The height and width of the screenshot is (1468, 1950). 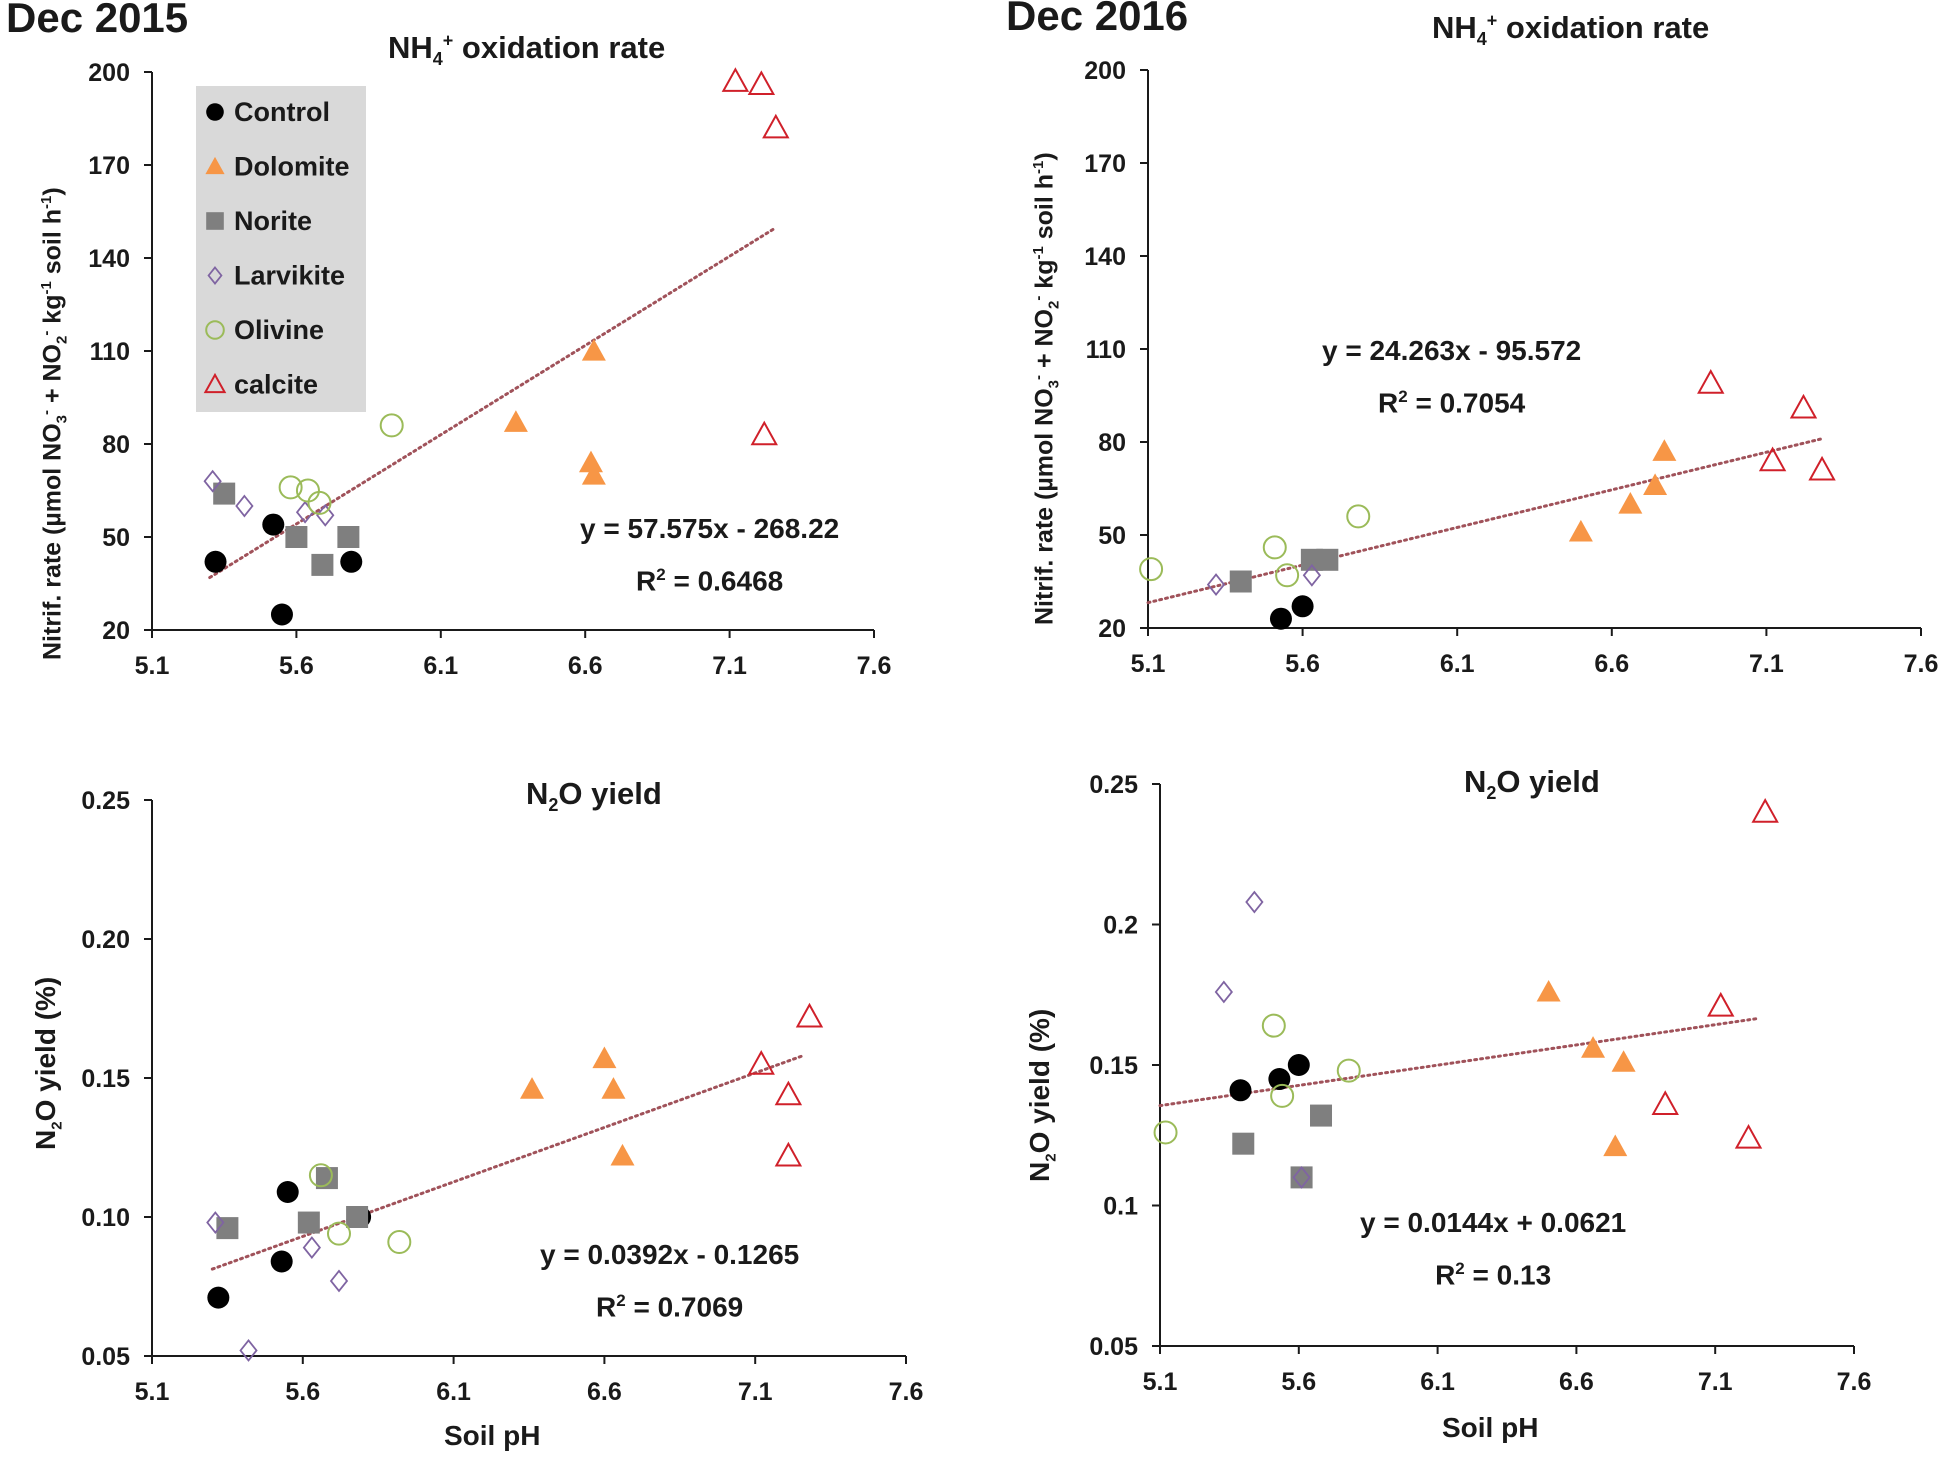 What do you see at coordinates (1105, 71) in the screenshot?
I see `y-tick-label: 200` at bounding box center [1105, 71].